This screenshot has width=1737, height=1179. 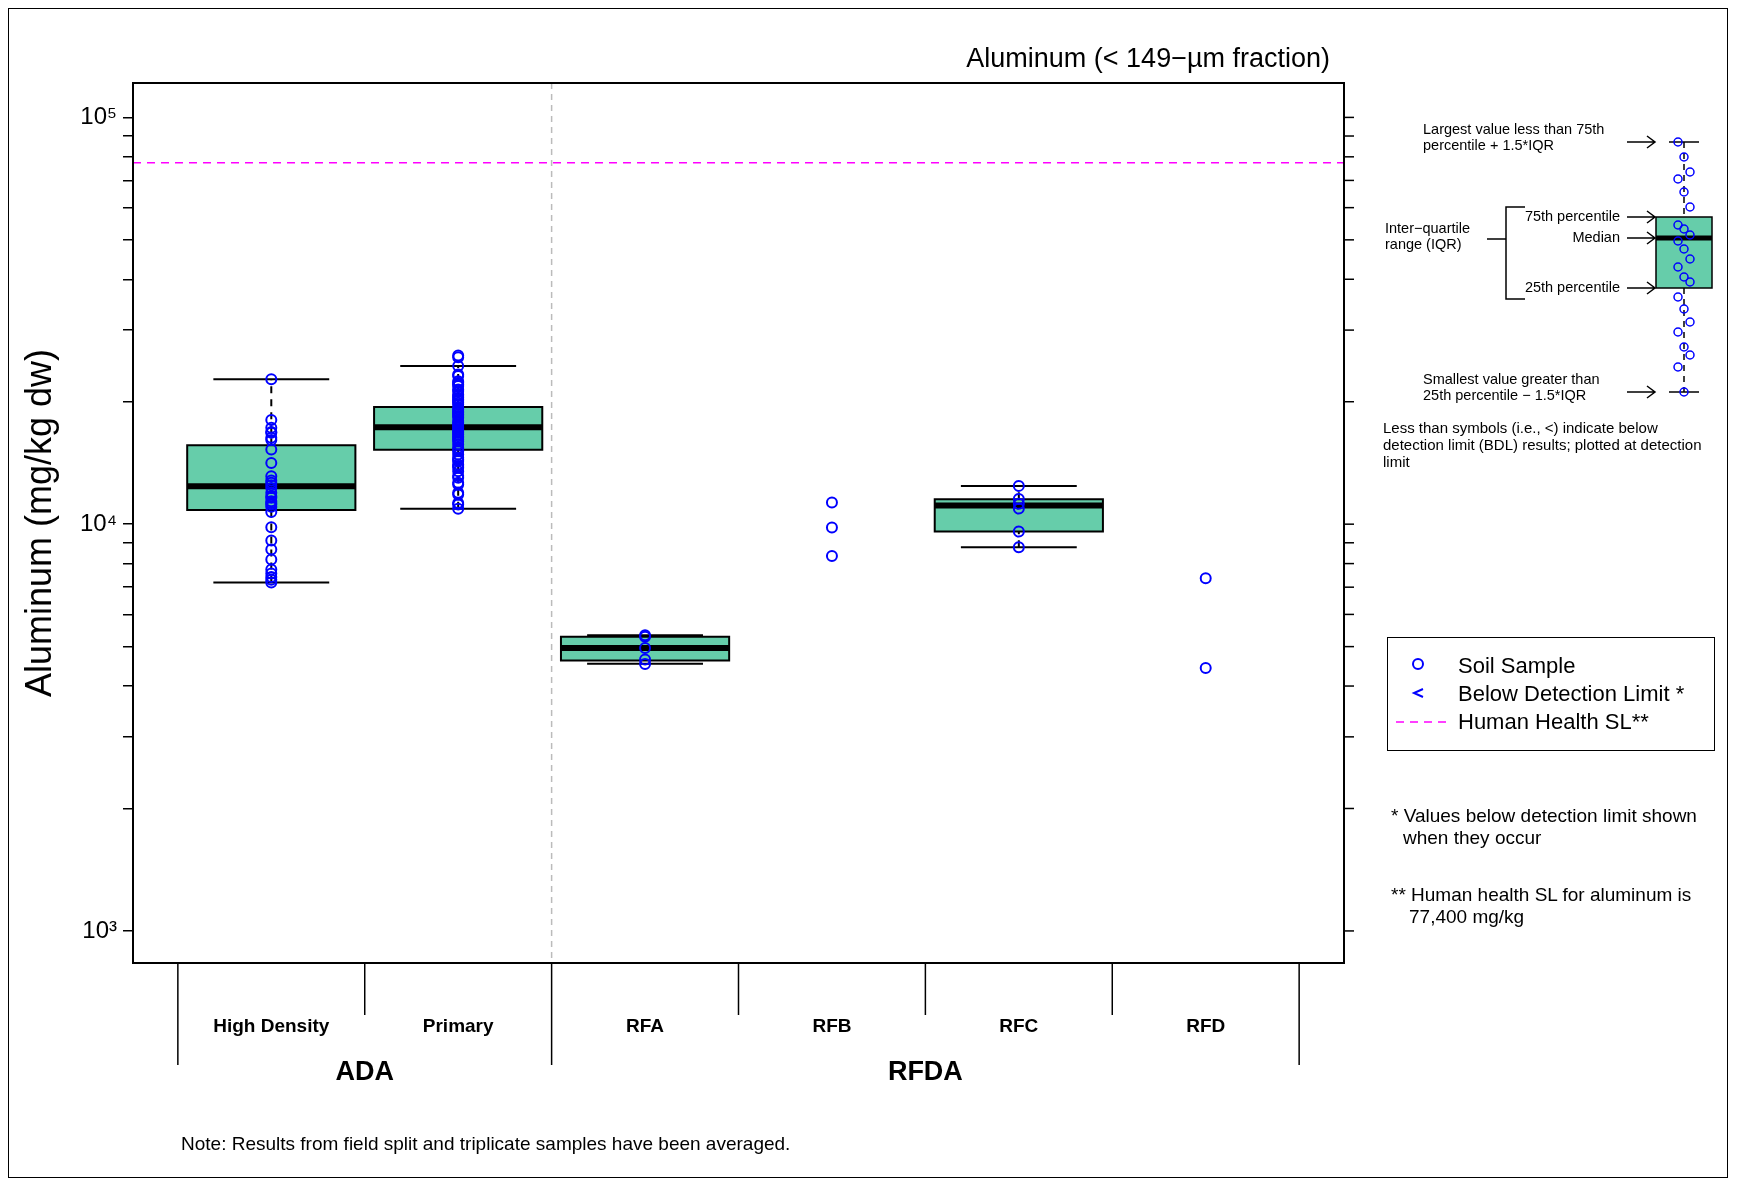 What do you see at coordinates (1543, 444) in the screenshot?
I see `text: Less than symbols (i.e., <) indicate below detection limit (BDL) results; plotted at detection limit` at bounding box center [1543, 444].